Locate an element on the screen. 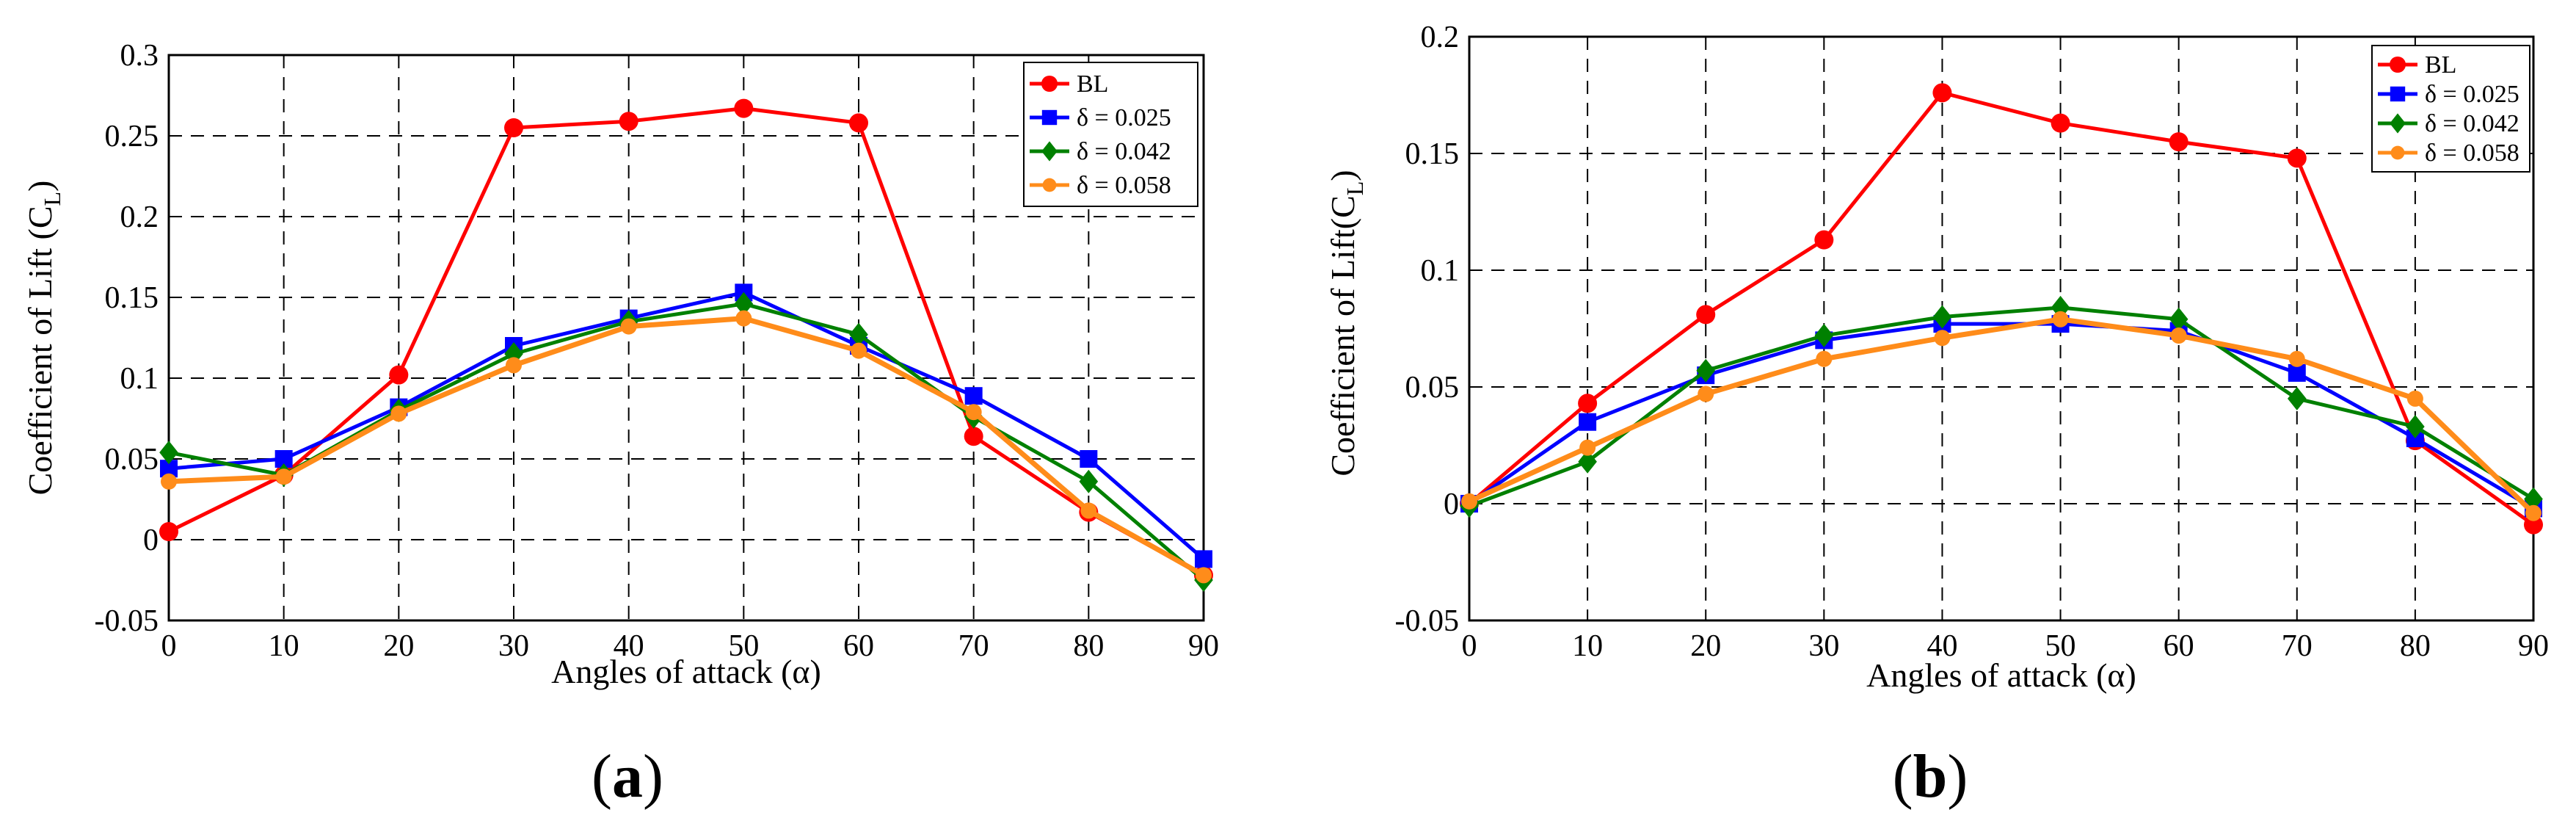 The width and height of the screenshot is (2576, 840). y-axis-label-a: Coefficient of Lift (CL) is located at coordinates (43, 338).